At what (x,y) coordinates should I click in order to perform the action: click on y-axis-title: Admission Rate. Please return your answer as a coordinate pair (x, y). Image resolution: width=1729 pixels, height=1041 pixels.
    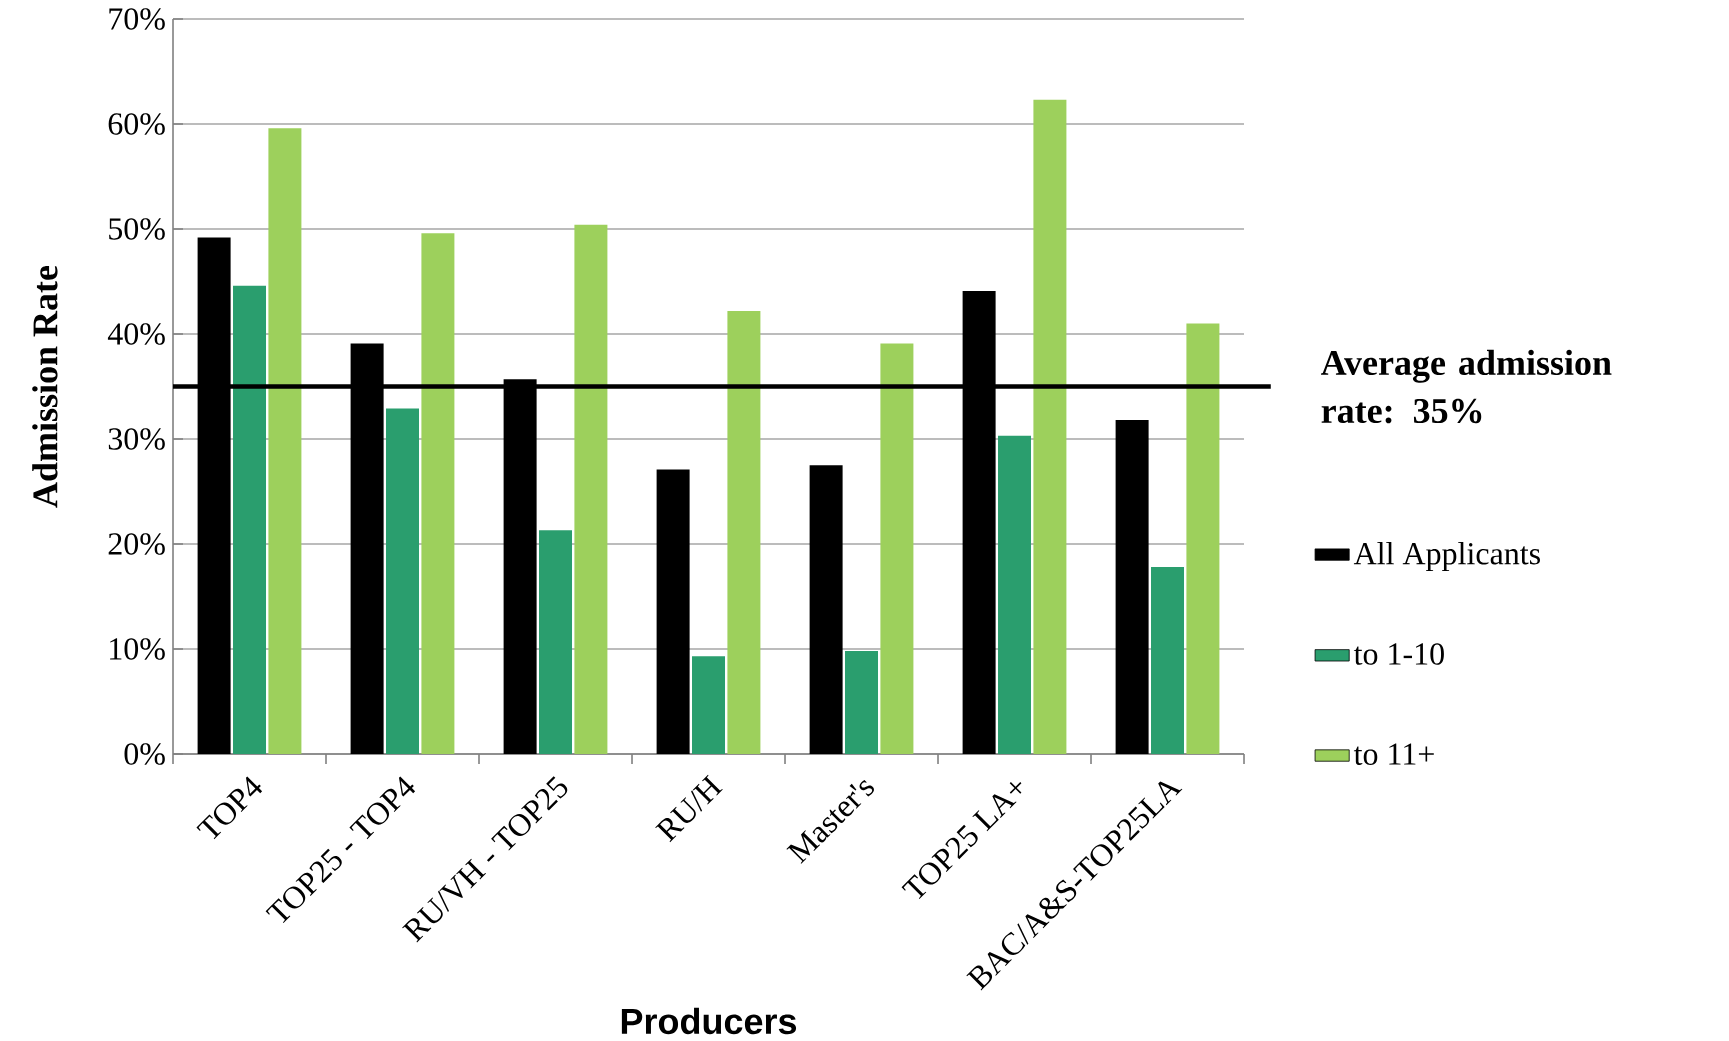
    Looking at the image, I should click on (45, 387).